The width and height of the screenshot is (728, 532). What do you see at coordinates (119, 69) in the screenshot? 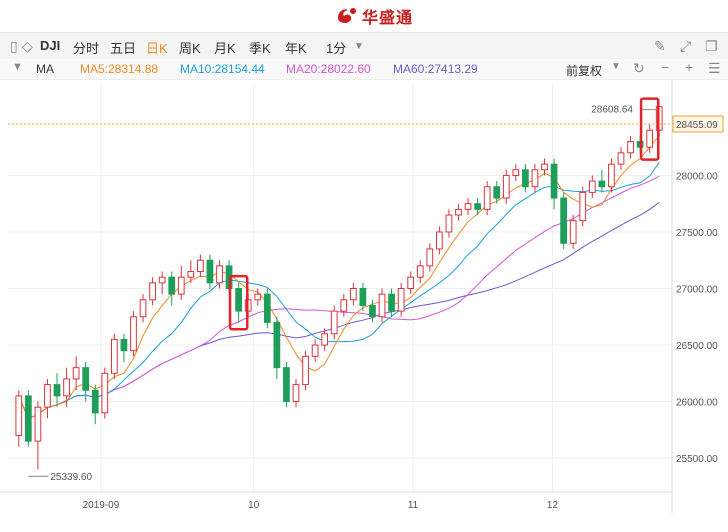
I see `ma5-value: MA5:28314.88` at bounding box center [119, 69].